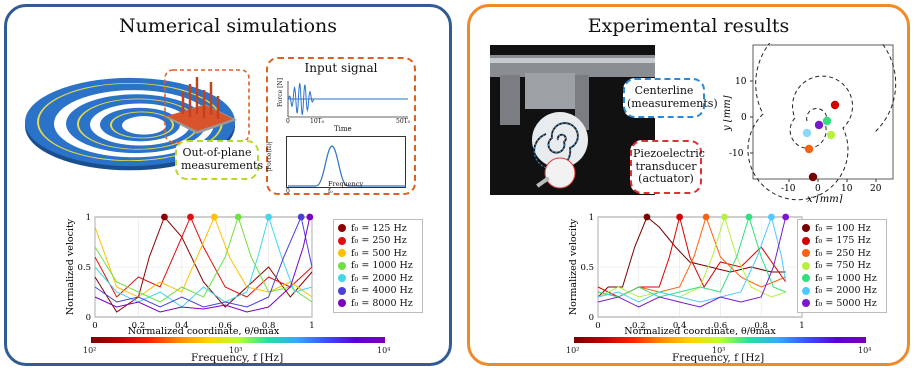 The width and height of the screenshot is (916, 373). I want to click on legend-item: f₀ = 175 Hz, so click(842, 241).